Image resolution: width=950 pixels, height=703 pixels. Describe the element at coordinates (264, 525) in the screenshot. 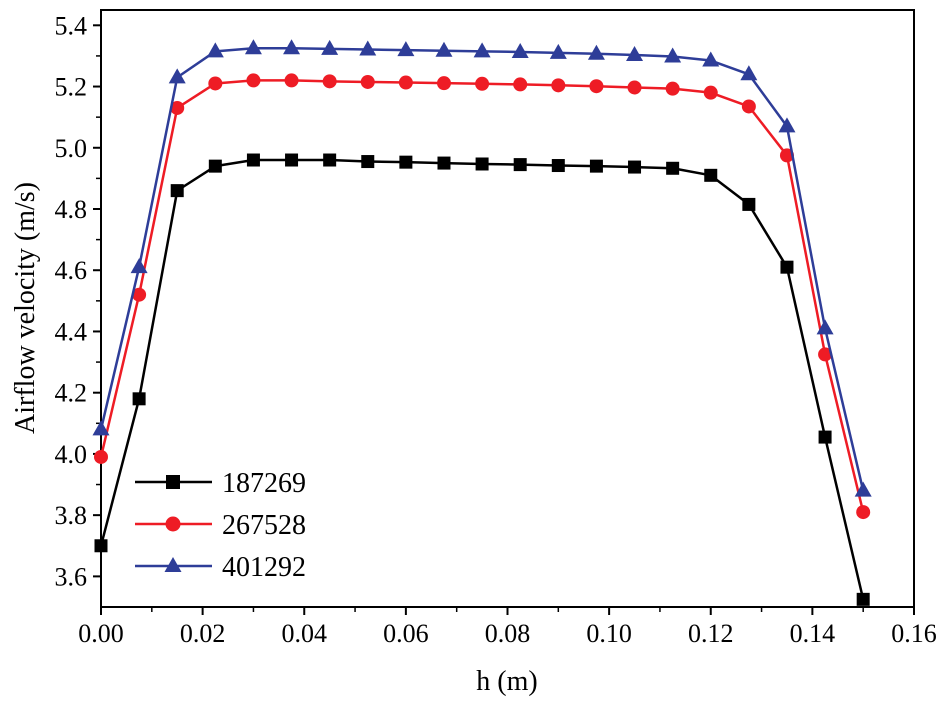

I see `legend-label-2: 267528` at that location.